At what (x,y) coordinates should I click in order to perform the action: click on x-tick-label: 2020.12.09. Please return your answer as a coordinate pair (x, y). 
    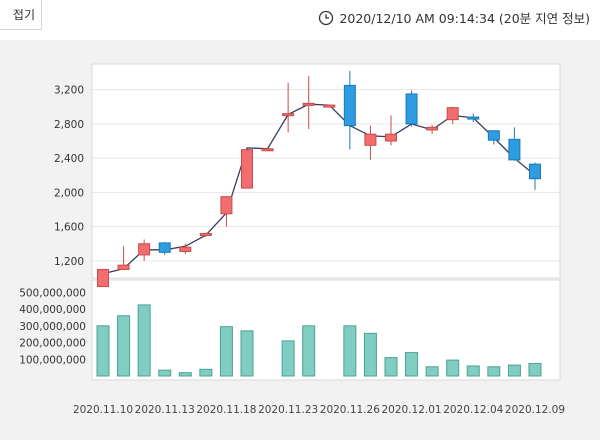
    Looking at the image, I should click on (535, 410).